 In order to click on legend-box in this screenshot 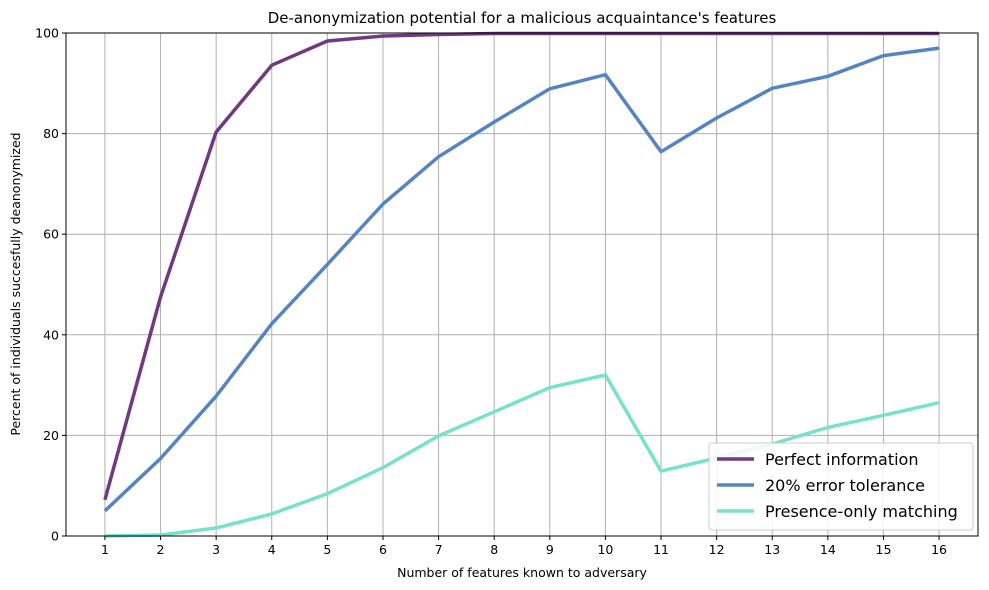, I will do `click(841, 486)`.